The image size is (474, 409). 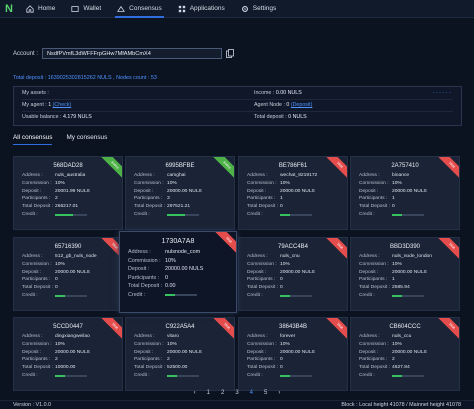 I want to click on account-select: NsdfPVmfL3dWFFFrpGHw7MfAMbCmX4, so click(x=132, y=53).